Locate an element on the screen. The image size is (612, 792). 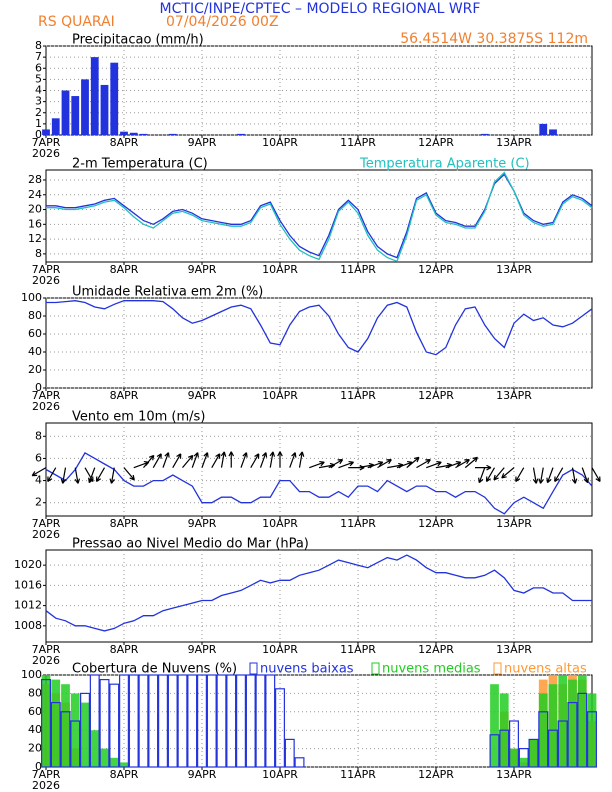
y-tick-label: 28 is located at coordinates (35, 179).